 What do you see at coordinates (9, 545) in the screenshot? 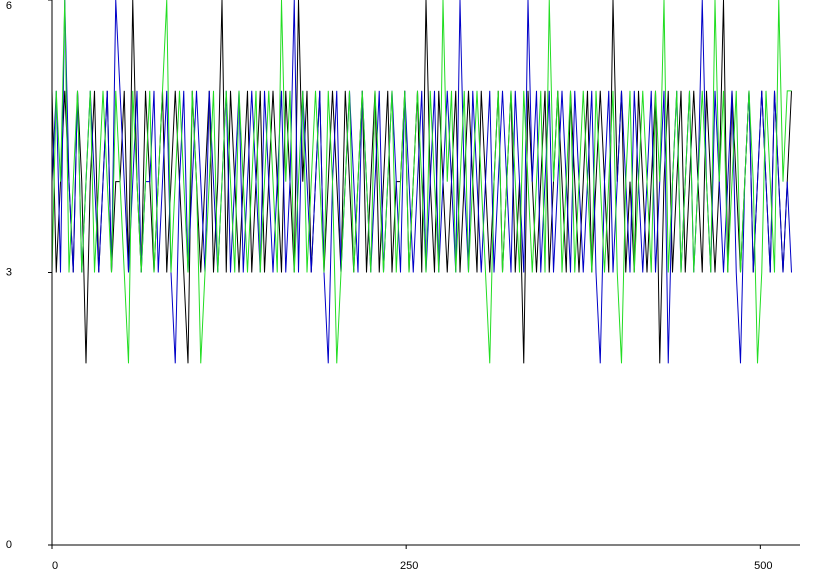
I see `y-tick-label: 0` at bounding box center [9, 545].